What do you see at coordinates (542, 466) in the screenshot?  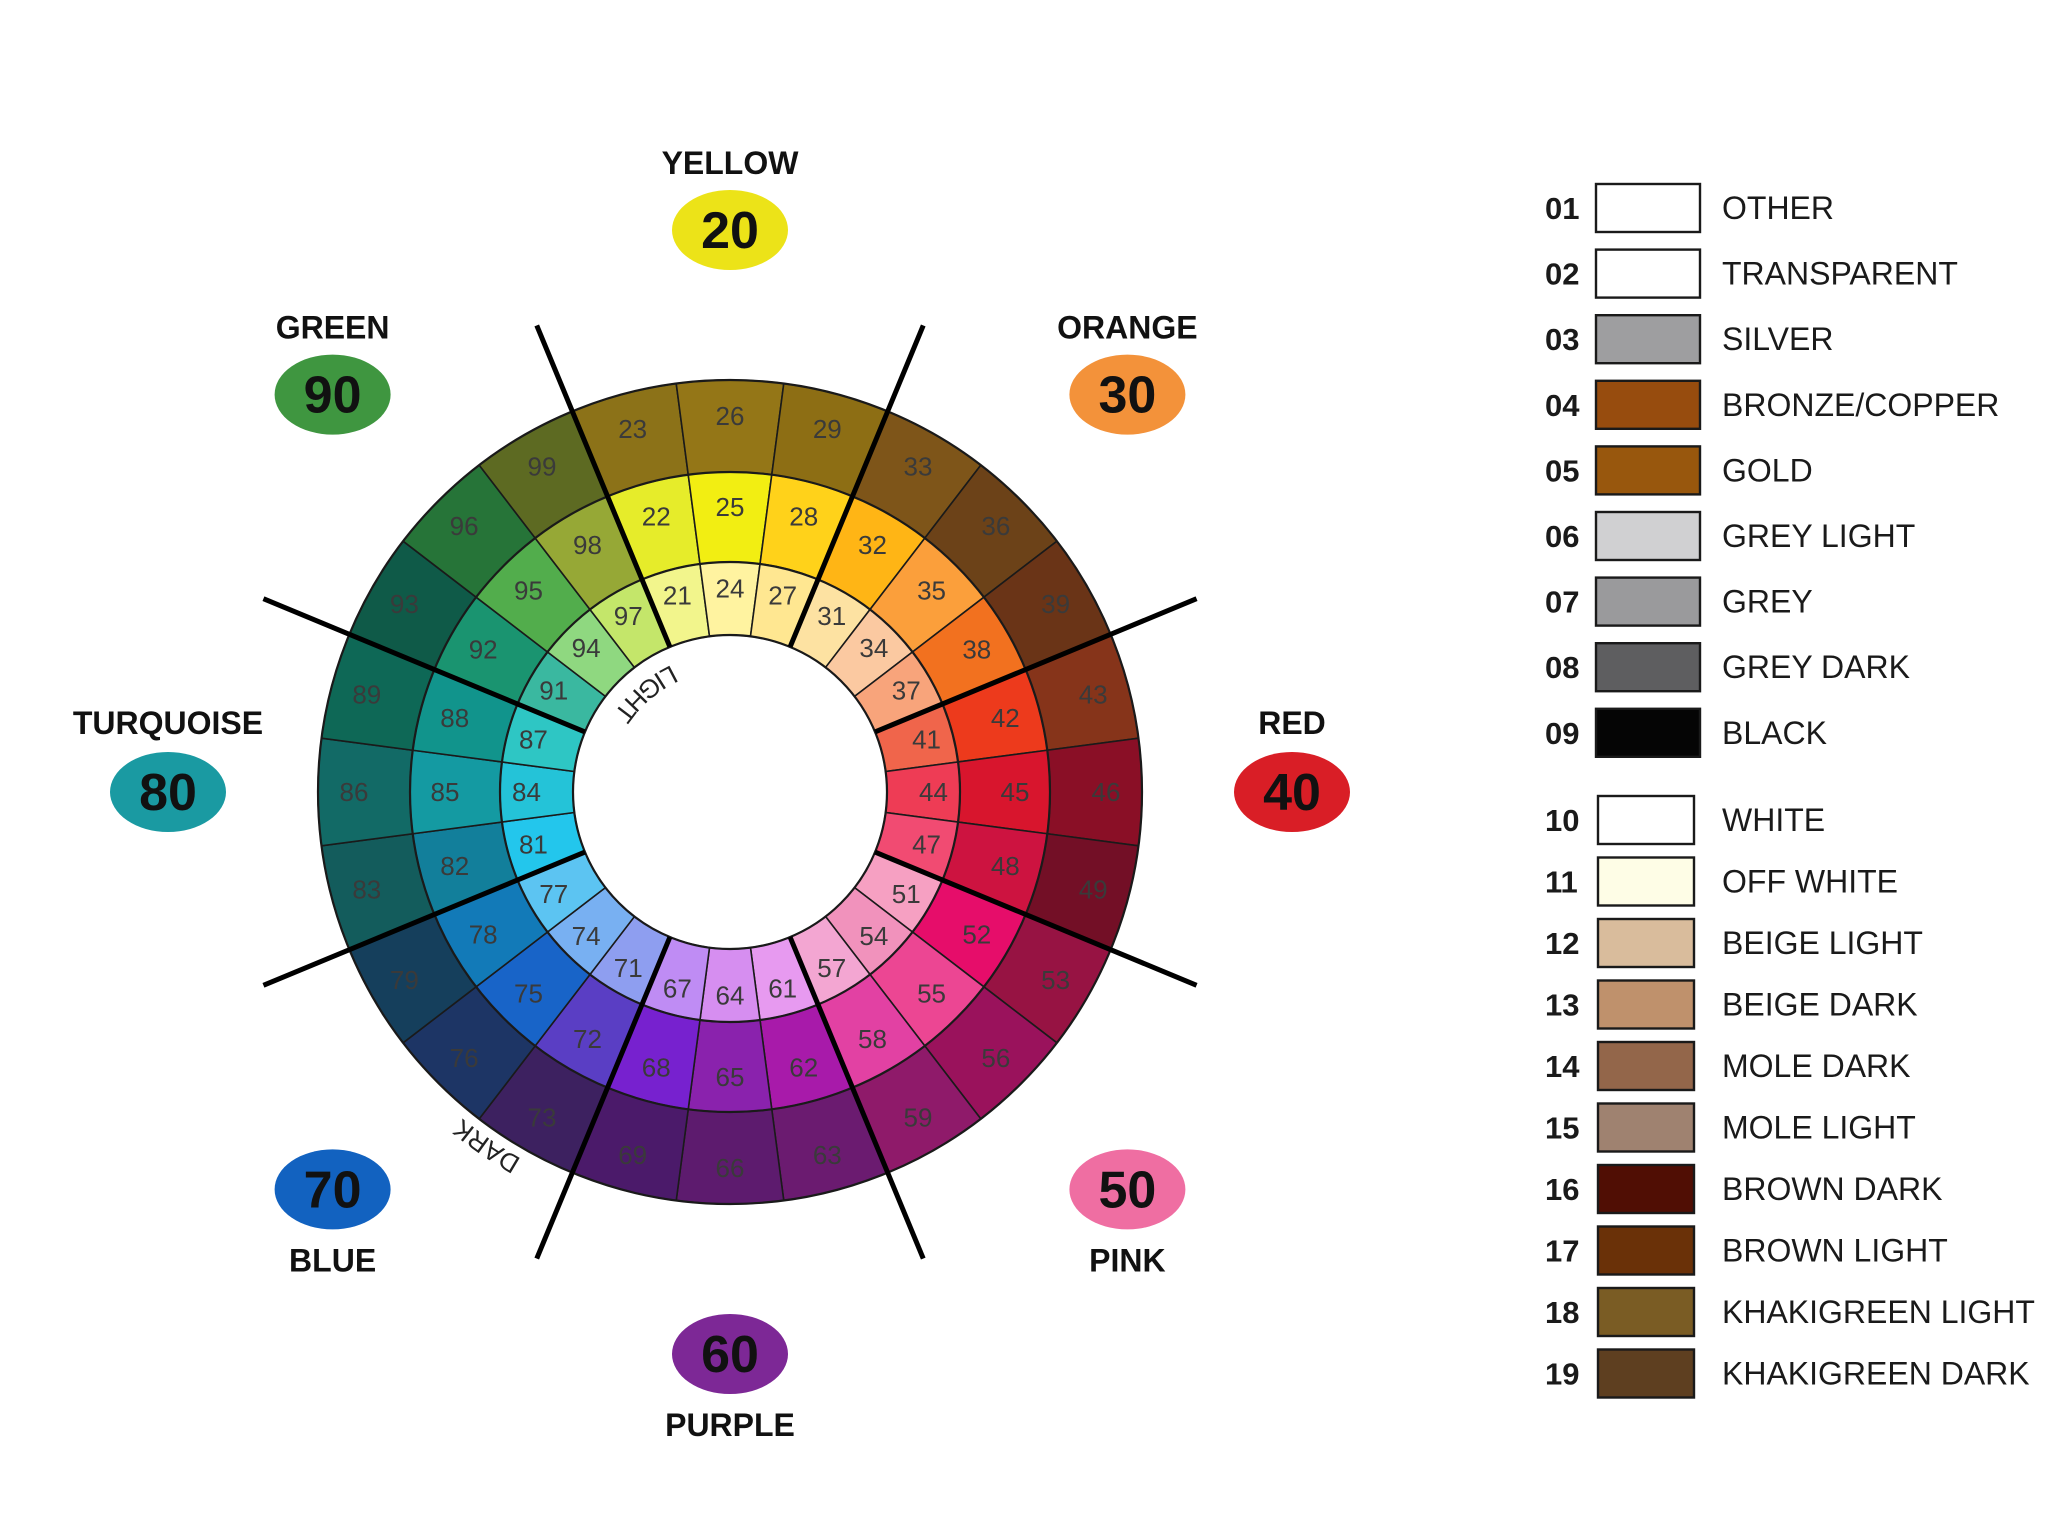 I see `wheel-cell-number: 99` at bounding box center [542, 466].